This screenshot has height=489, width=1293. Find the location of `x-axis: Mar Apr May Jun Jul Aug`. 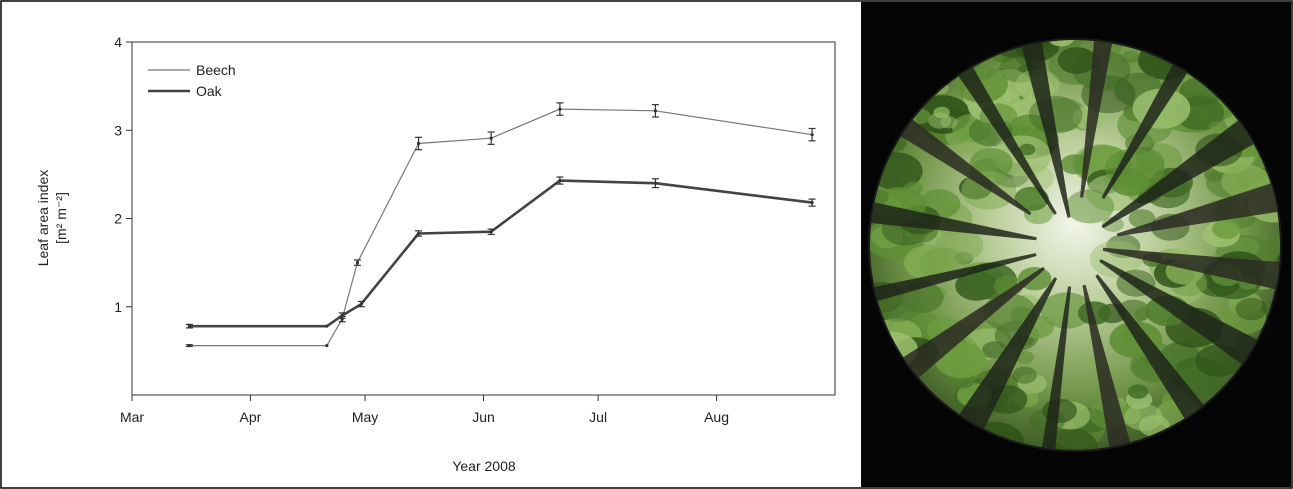

x-axis: Mar Apr May Jun Jul Aug is located at coordinates (424, 410).